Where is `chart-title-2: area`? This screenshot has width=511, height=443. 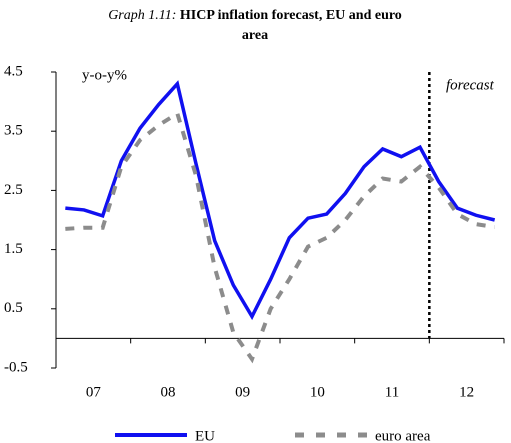
chart-title-2: area is located at coordinates (255, 35).